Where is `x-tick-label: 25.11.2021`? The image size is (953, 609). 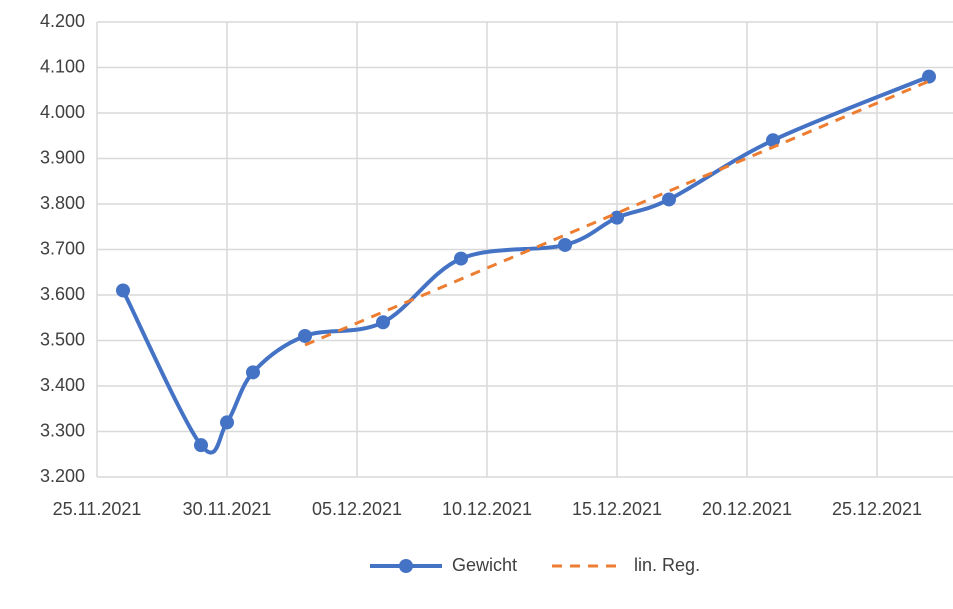
x-tick-label: 25.11.2021 is located at coordinates (97, 509).